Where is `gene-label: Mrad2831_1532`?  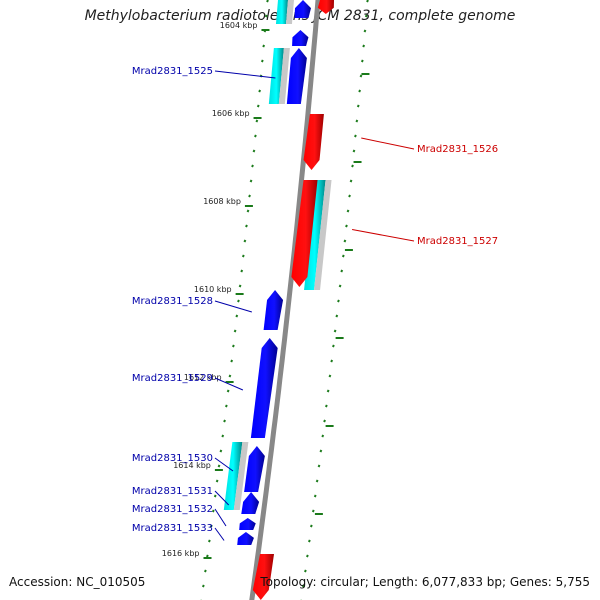 gene-label: Mrad2831_1532 is located at coordinates (172, 509).